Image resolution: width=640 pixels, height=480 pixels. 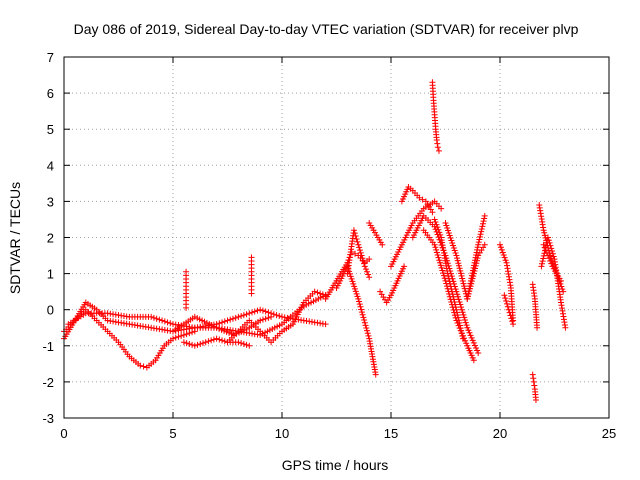 What do you see at coordinates (50, 93) in the screenshot?
I see `y-tick-label: 6` at bounding box center [50, 93].